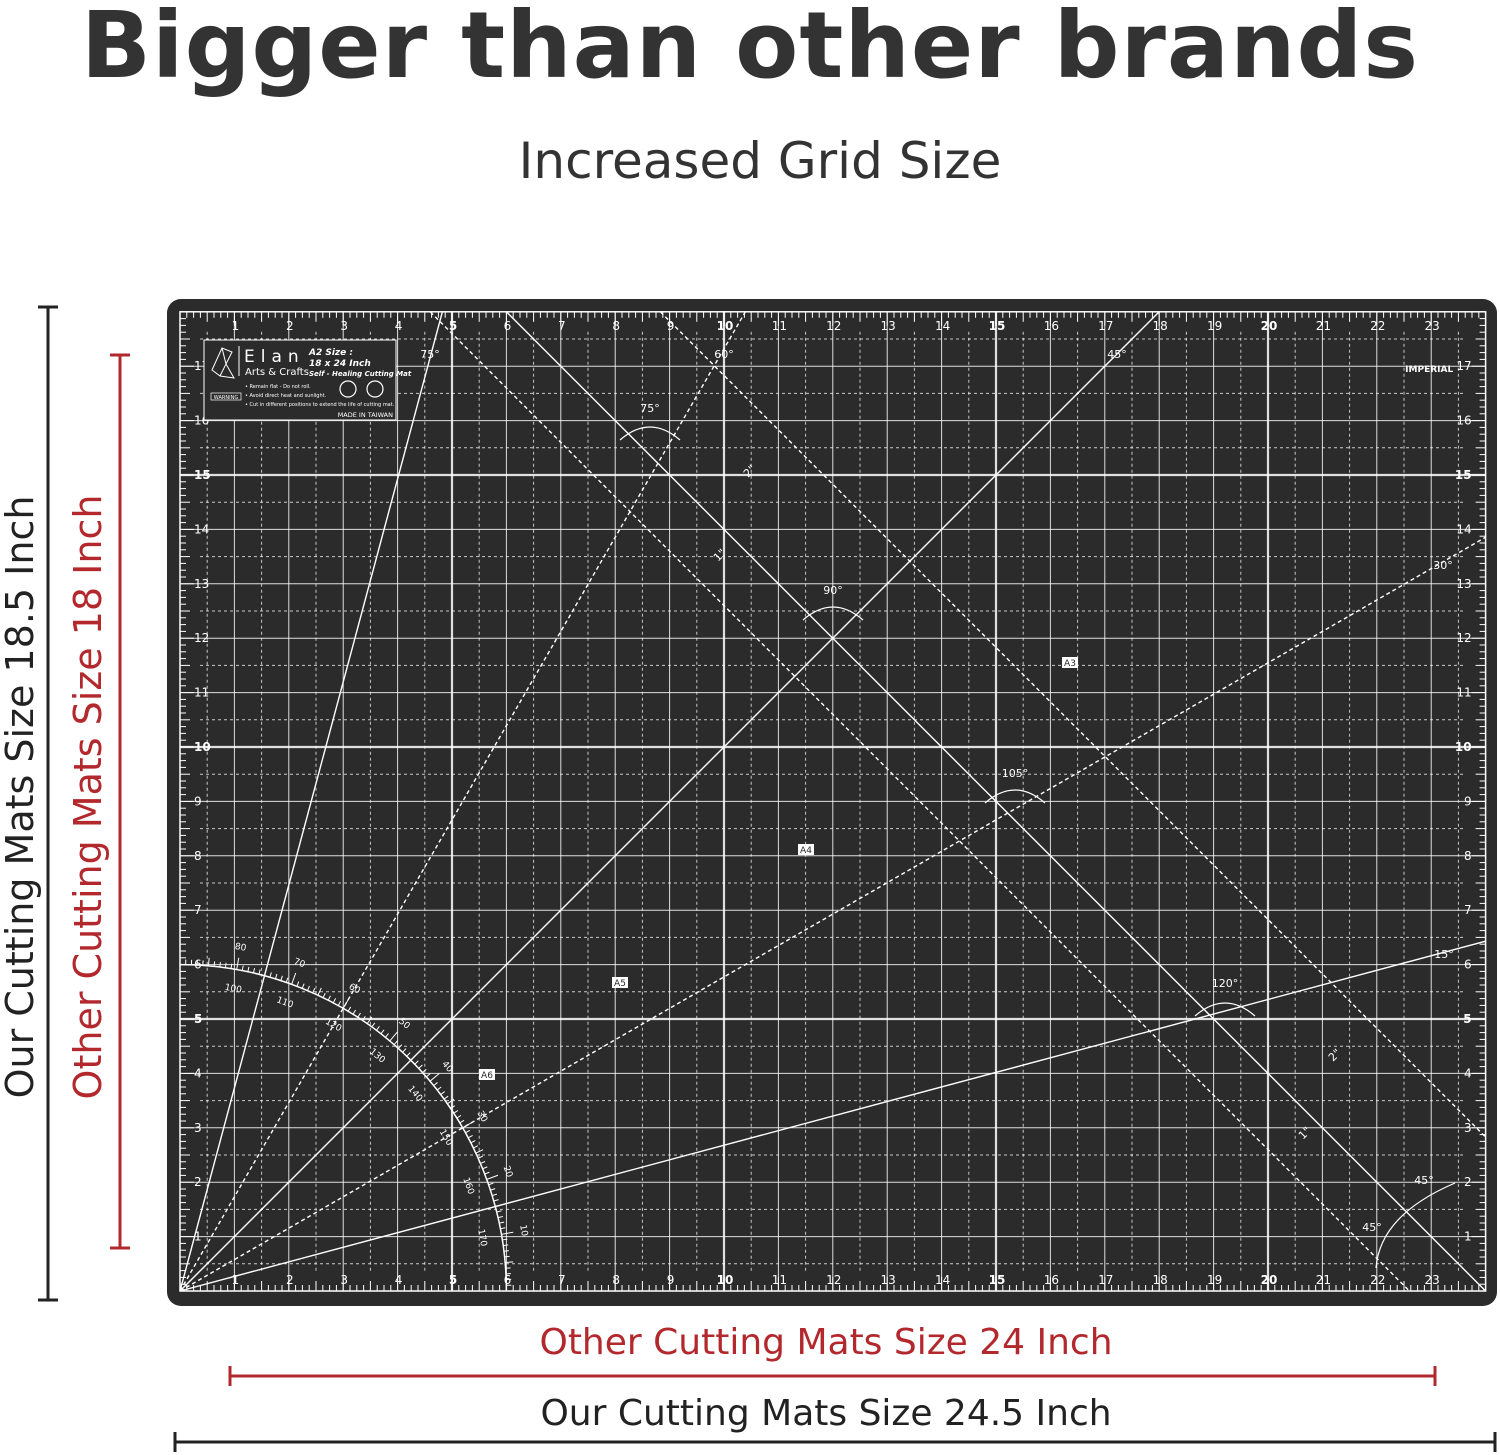  What do you see at coordinates (1429, 370) in the screenshot?
I see `unit-label: IMPERIAL` at bounding box center [1429, 370].